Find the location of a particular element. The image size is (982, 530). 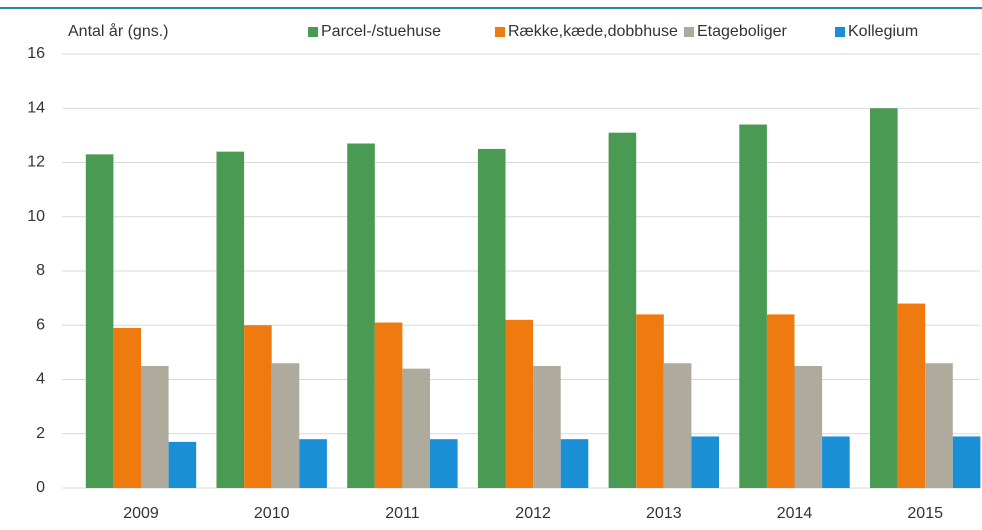

y-tick-label: 2 is located at coordinates (40, 433).